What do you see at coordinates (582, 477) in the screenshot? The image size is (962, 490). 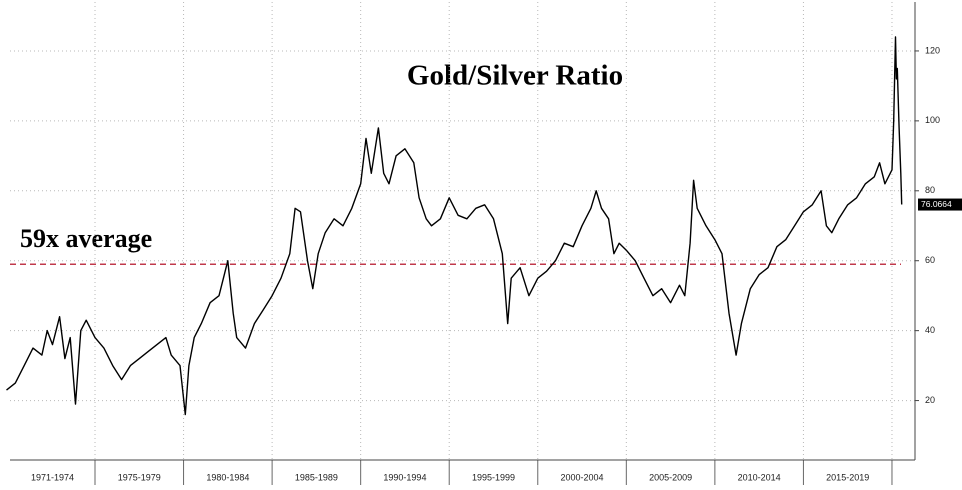 I see `x-period-label: 2000-2004` at bounding box center [582, 477].